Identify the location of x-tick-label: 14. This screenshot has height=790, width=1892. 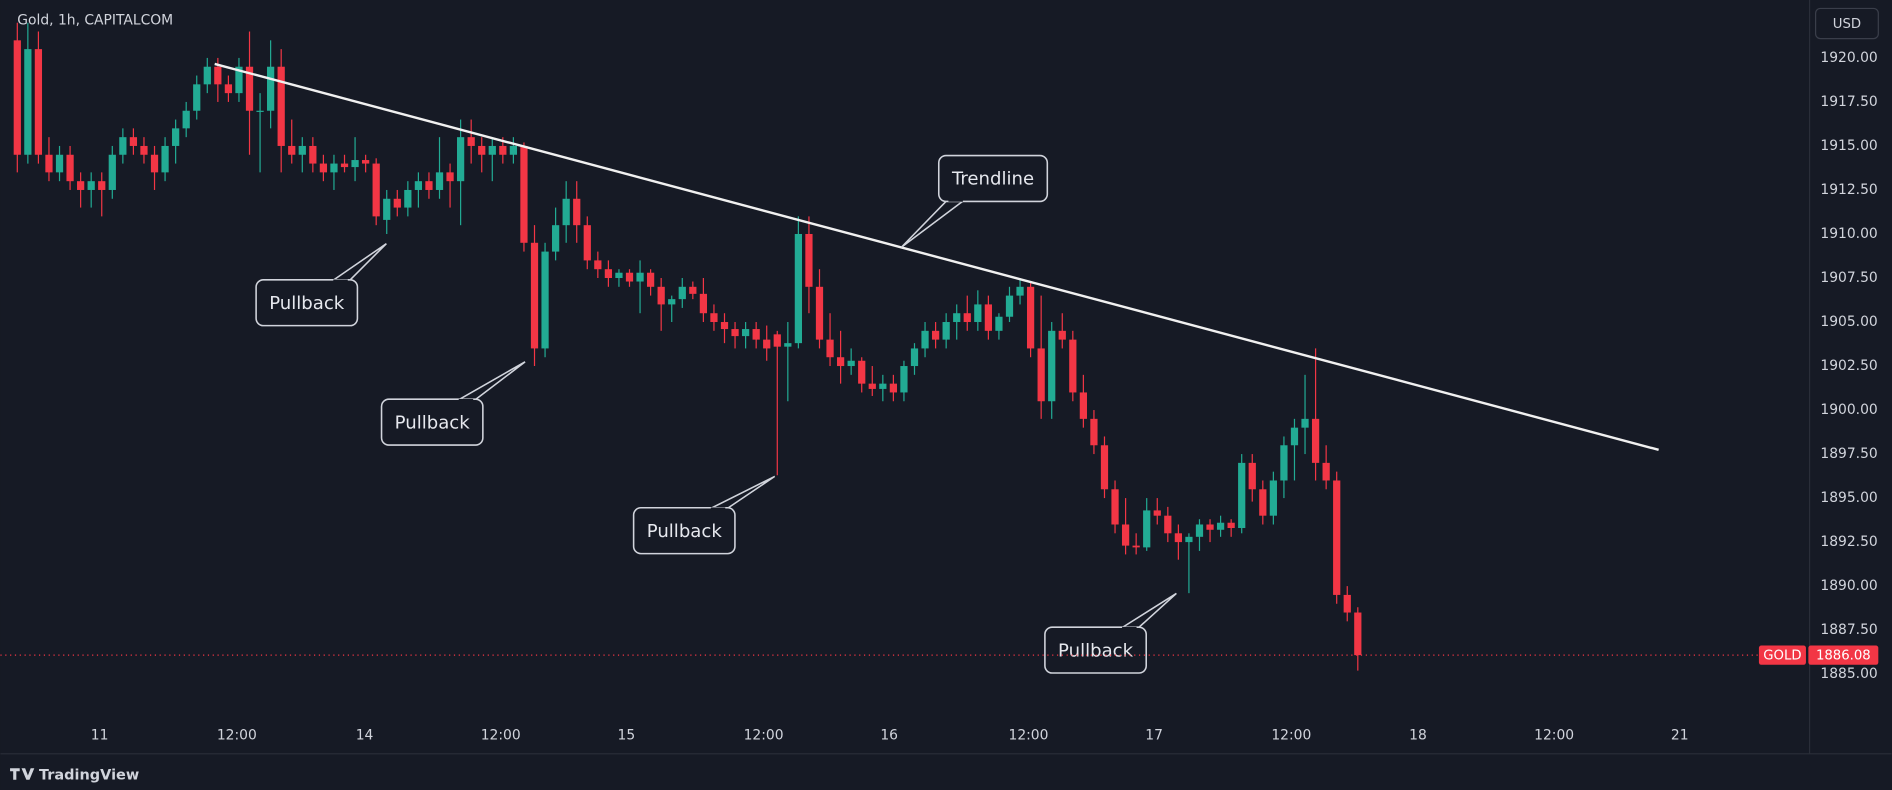
(365, 736).